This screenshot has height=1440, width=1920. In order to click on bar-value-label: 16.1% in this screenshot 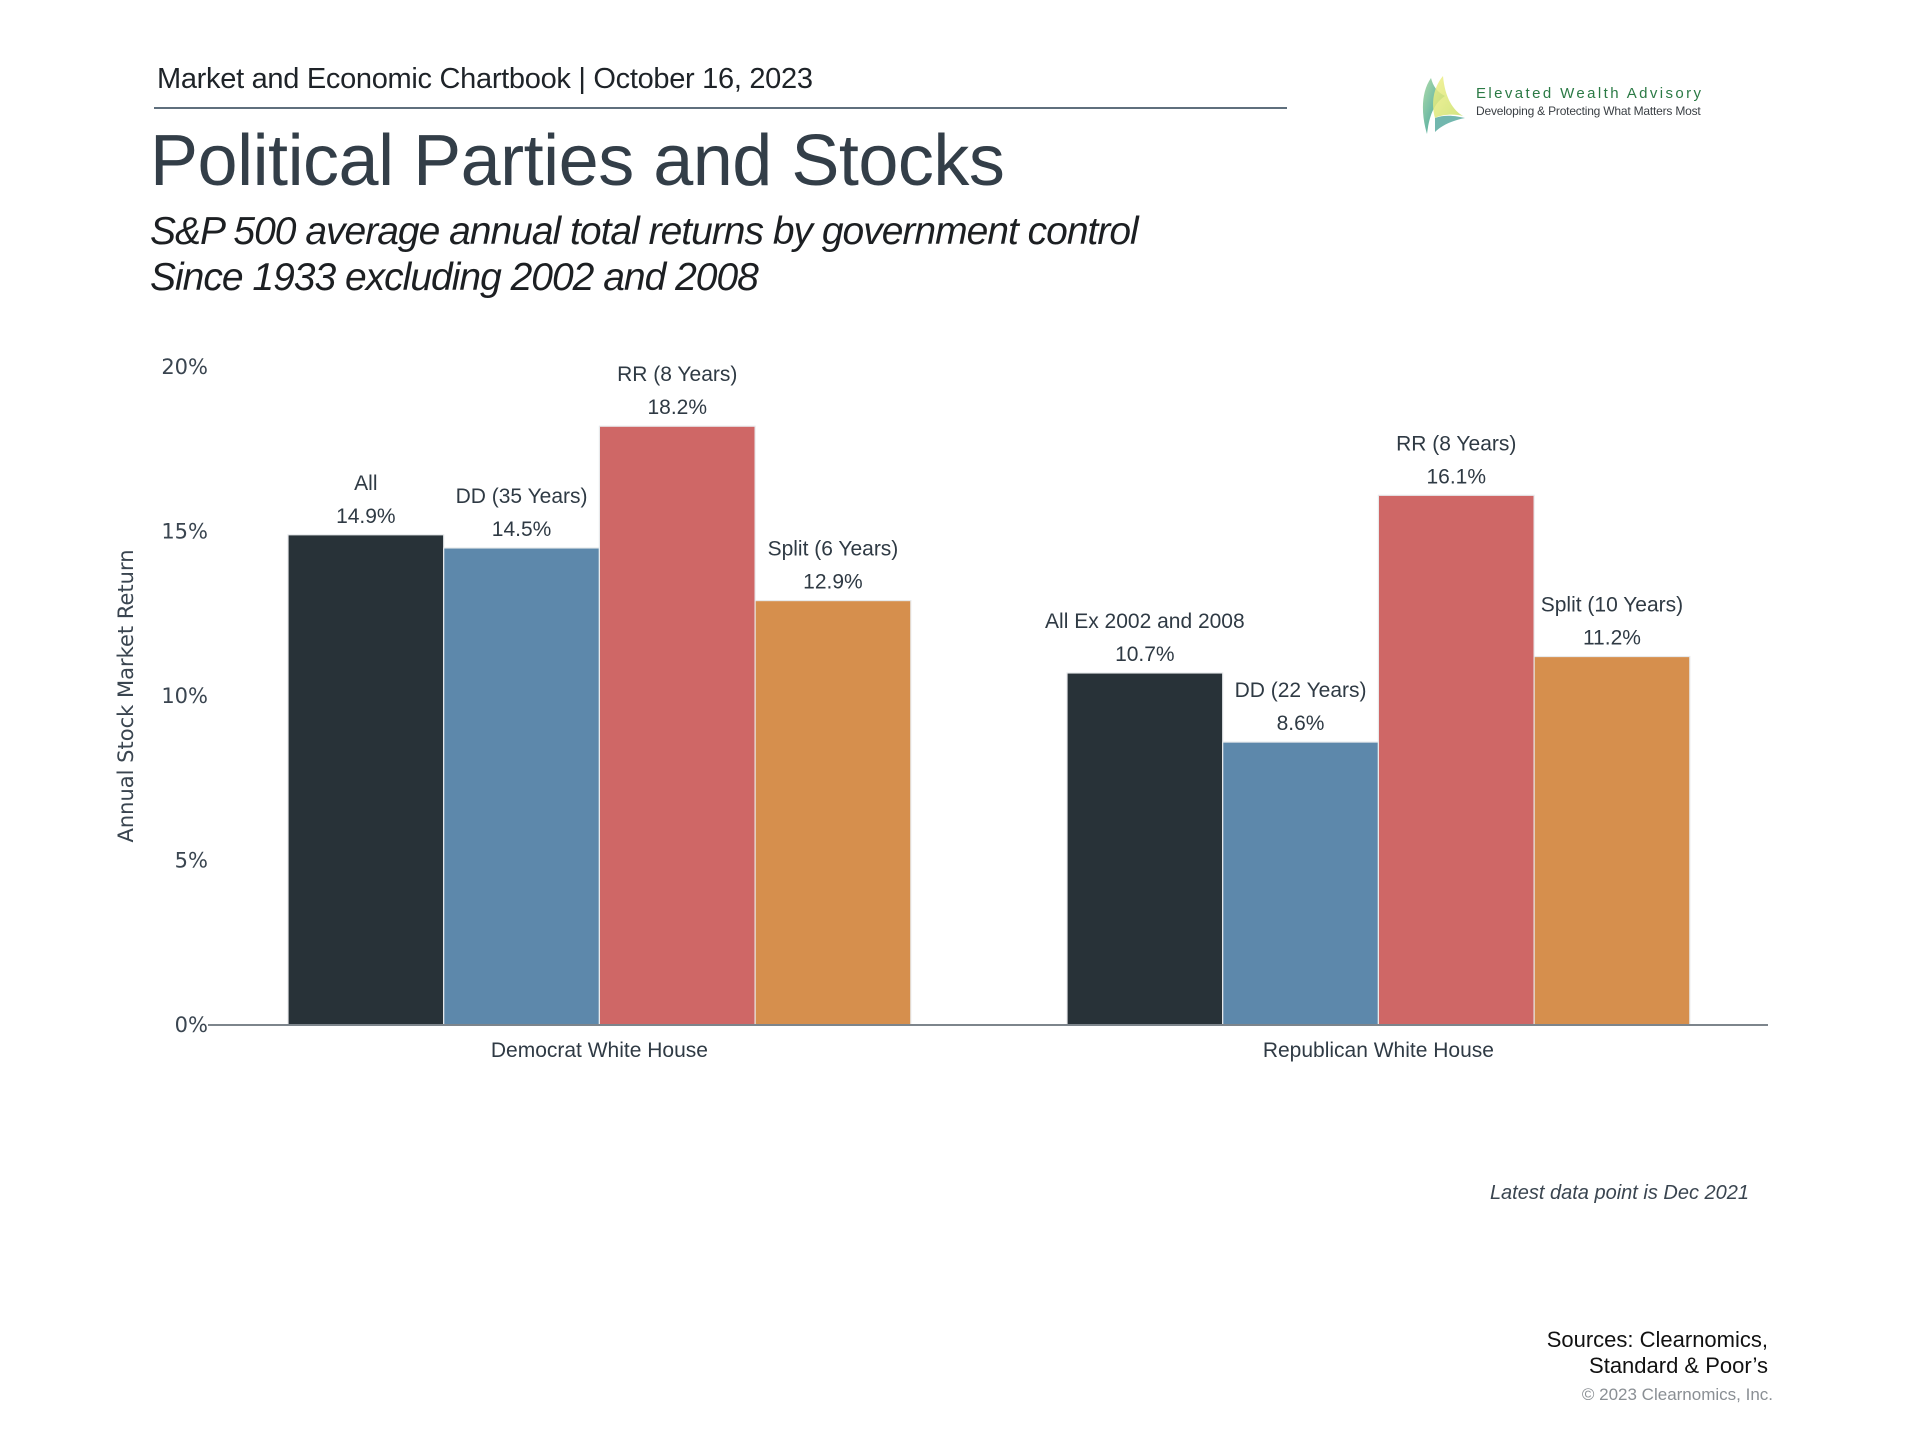, I will do `click(1456, 476)`.